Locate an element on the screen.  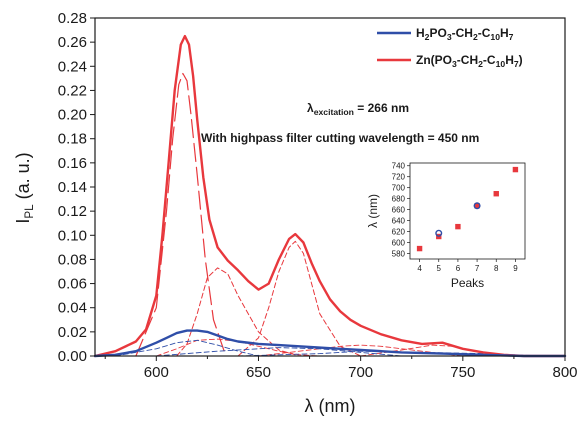
inset-y-axis-title: λ (nm) is located at coordinates (373, 211).